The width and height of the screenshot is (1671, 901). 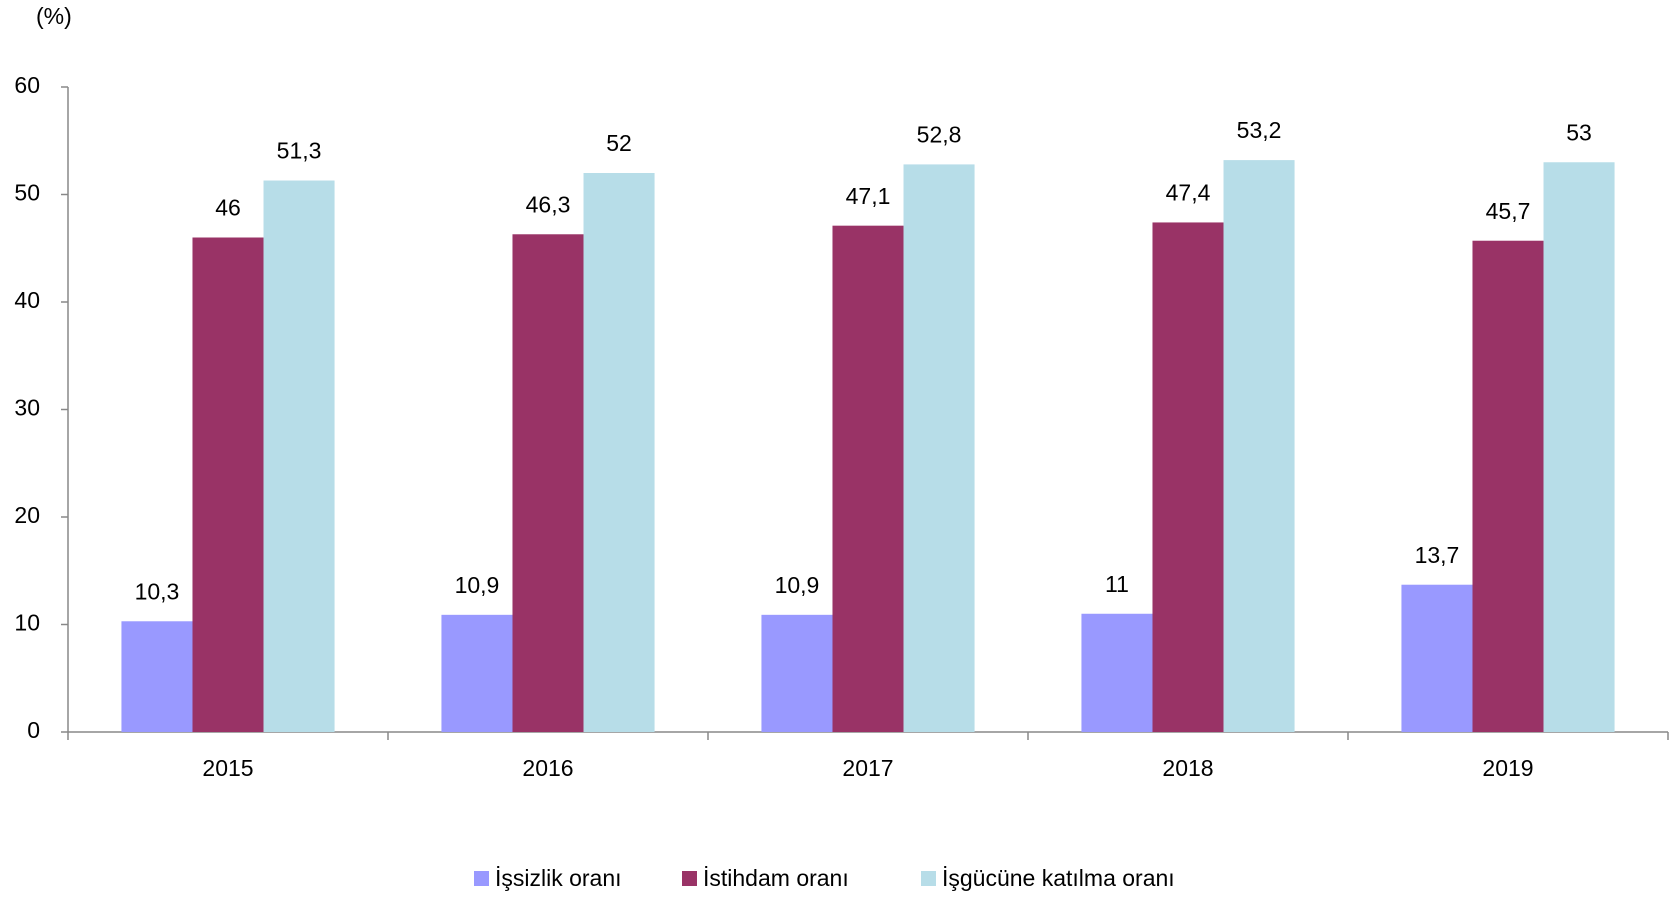 What do you see at coordinates (33, 730) in the screenshot?
I see `y-tick-label: 0` at bounding box center [33, 730].